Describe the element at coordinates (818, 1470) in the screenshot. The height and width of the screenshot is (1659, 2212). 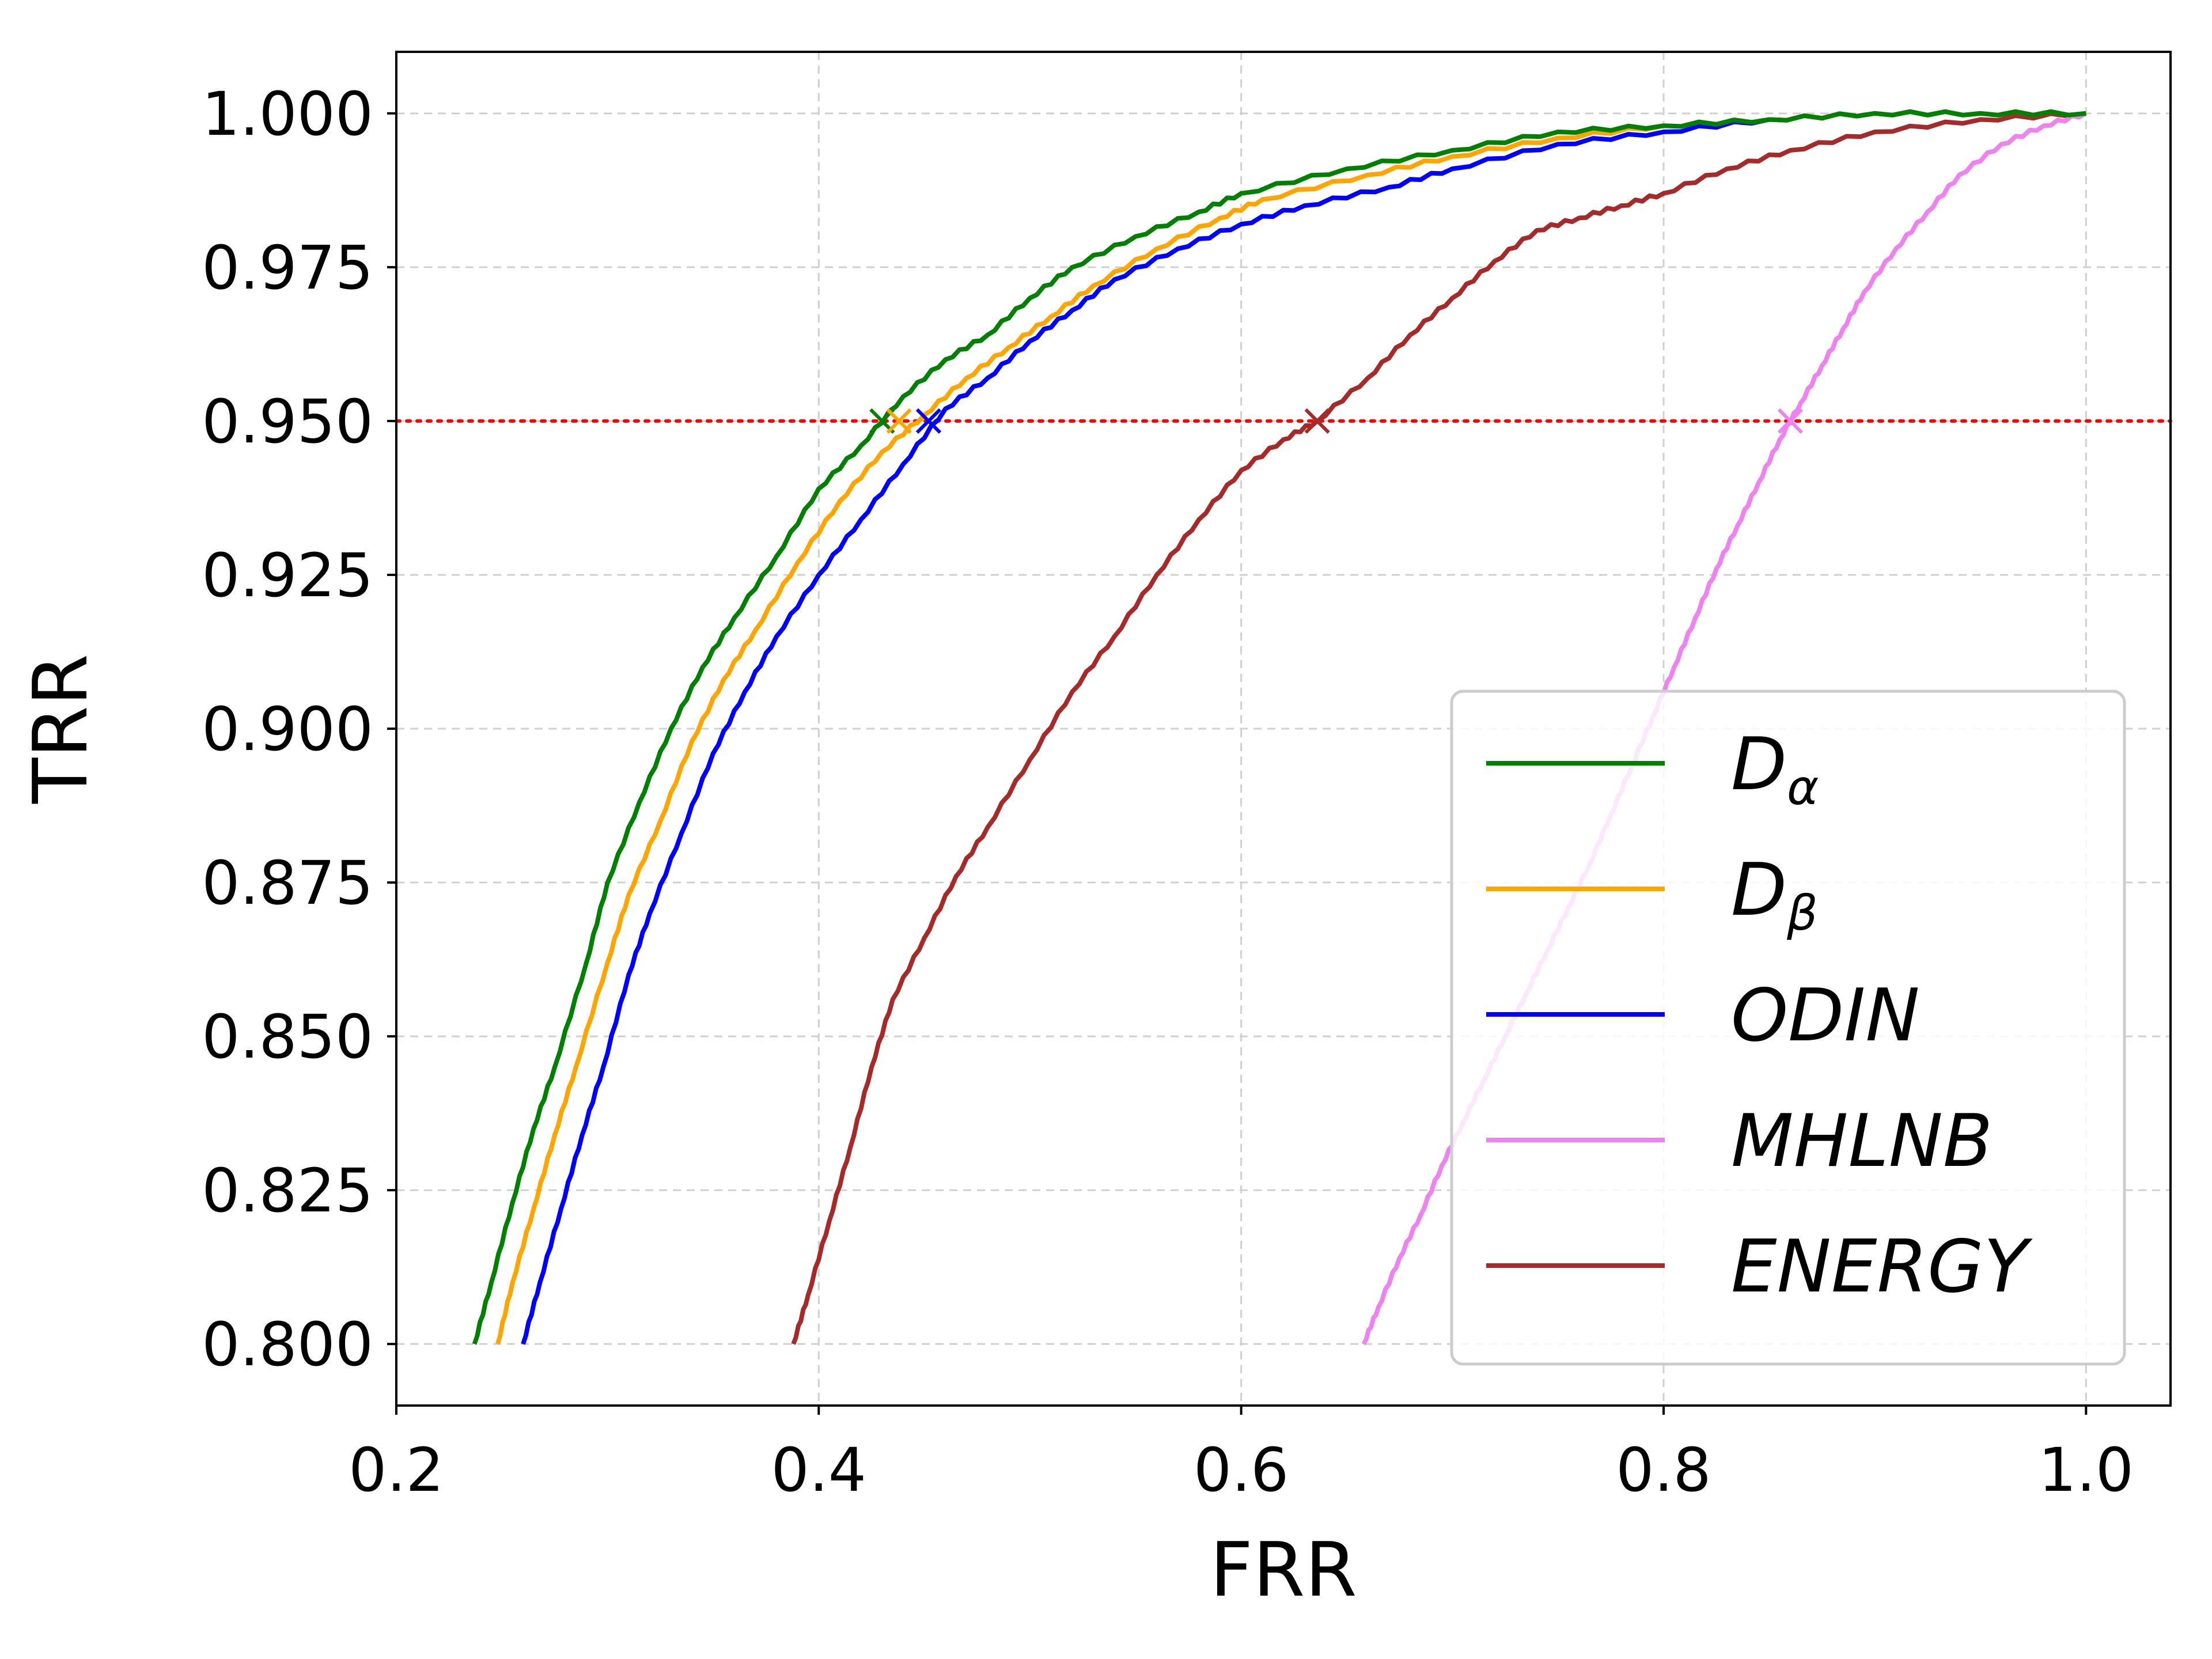
I see `x-tick-label: 0.4` at that location.